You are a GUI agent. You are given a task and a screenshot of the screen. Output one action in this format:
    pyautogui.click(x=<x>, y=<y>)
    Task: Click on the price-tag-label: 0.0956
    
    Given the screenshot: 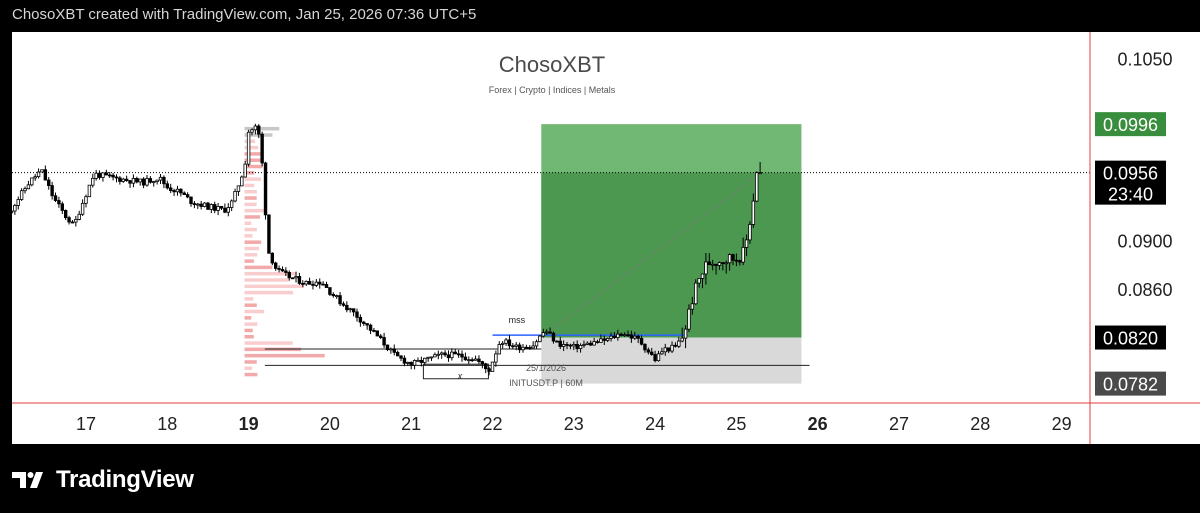 What is the action you would take?
    pyautogui.click(x=1130, y=174)
    